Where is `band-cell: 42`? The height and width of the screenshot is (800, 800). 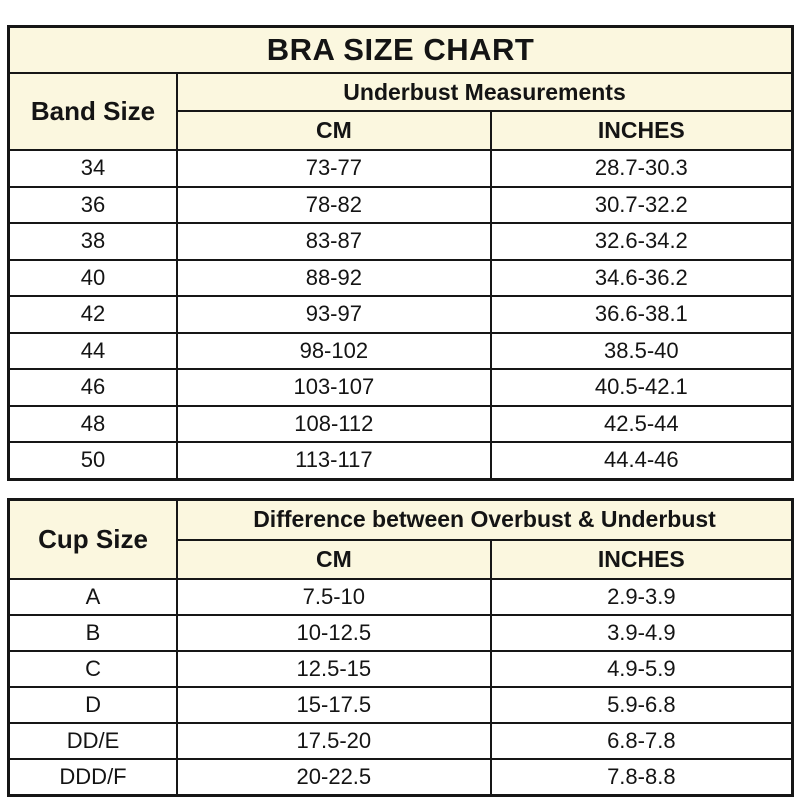 band-cell: 42 is located at coordinates (93, 314).